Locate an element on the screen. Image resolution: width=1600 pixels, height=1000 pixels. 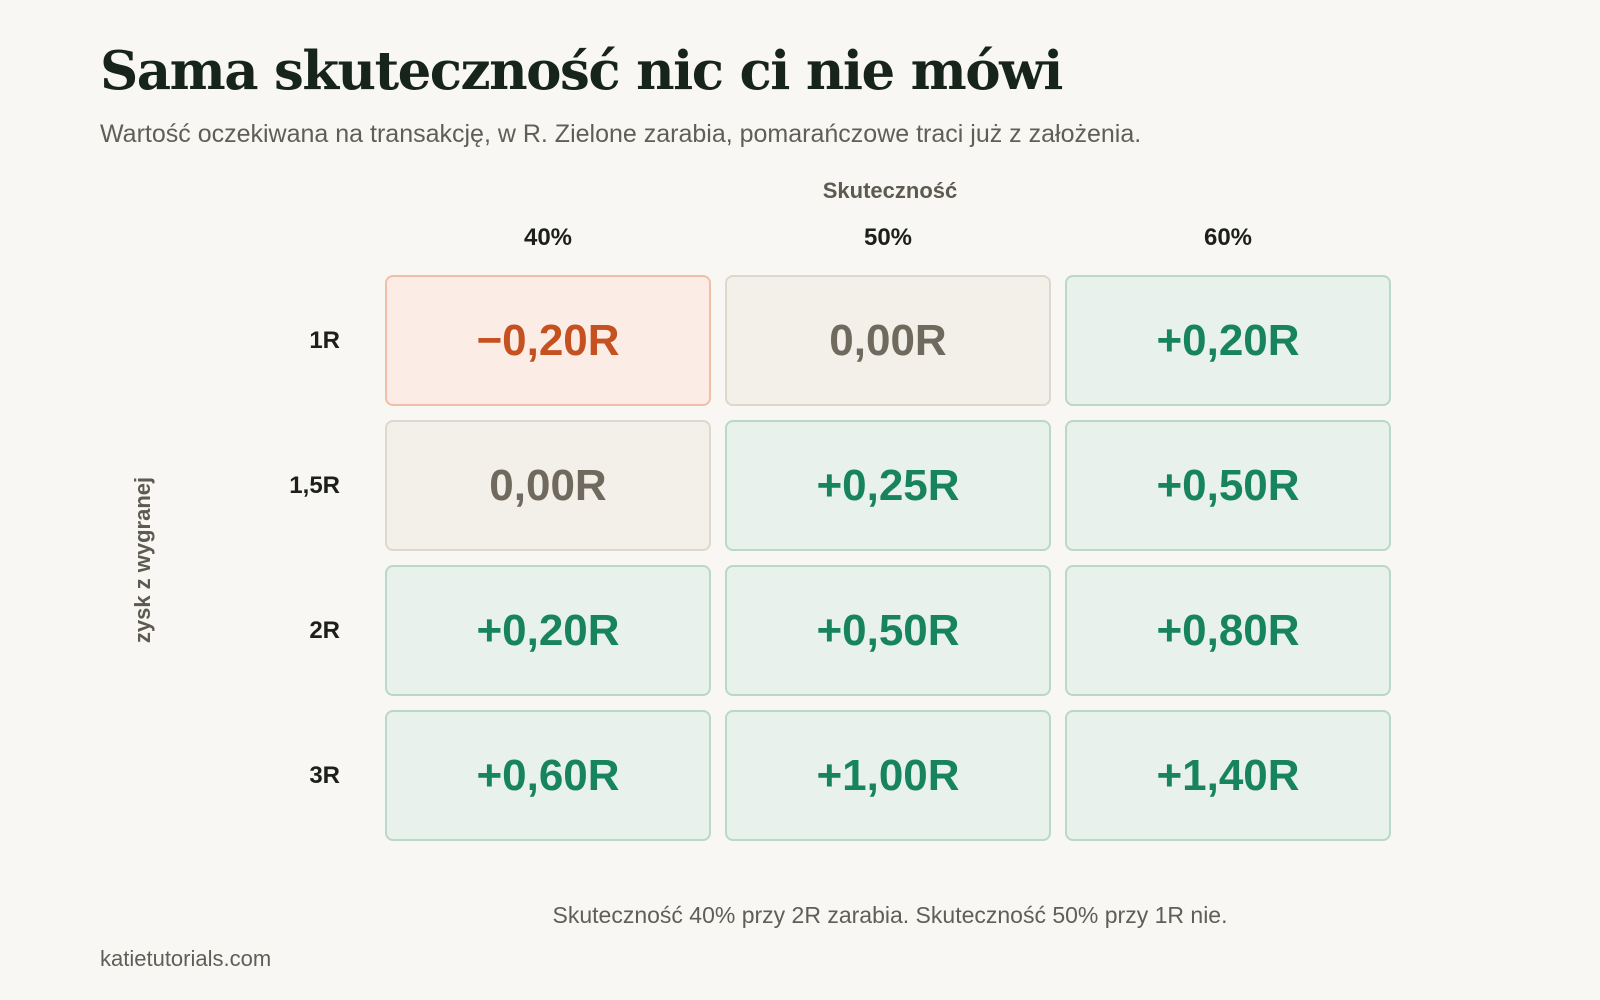
cell-value-label: +1,00R is located at coordinates (888, 775).